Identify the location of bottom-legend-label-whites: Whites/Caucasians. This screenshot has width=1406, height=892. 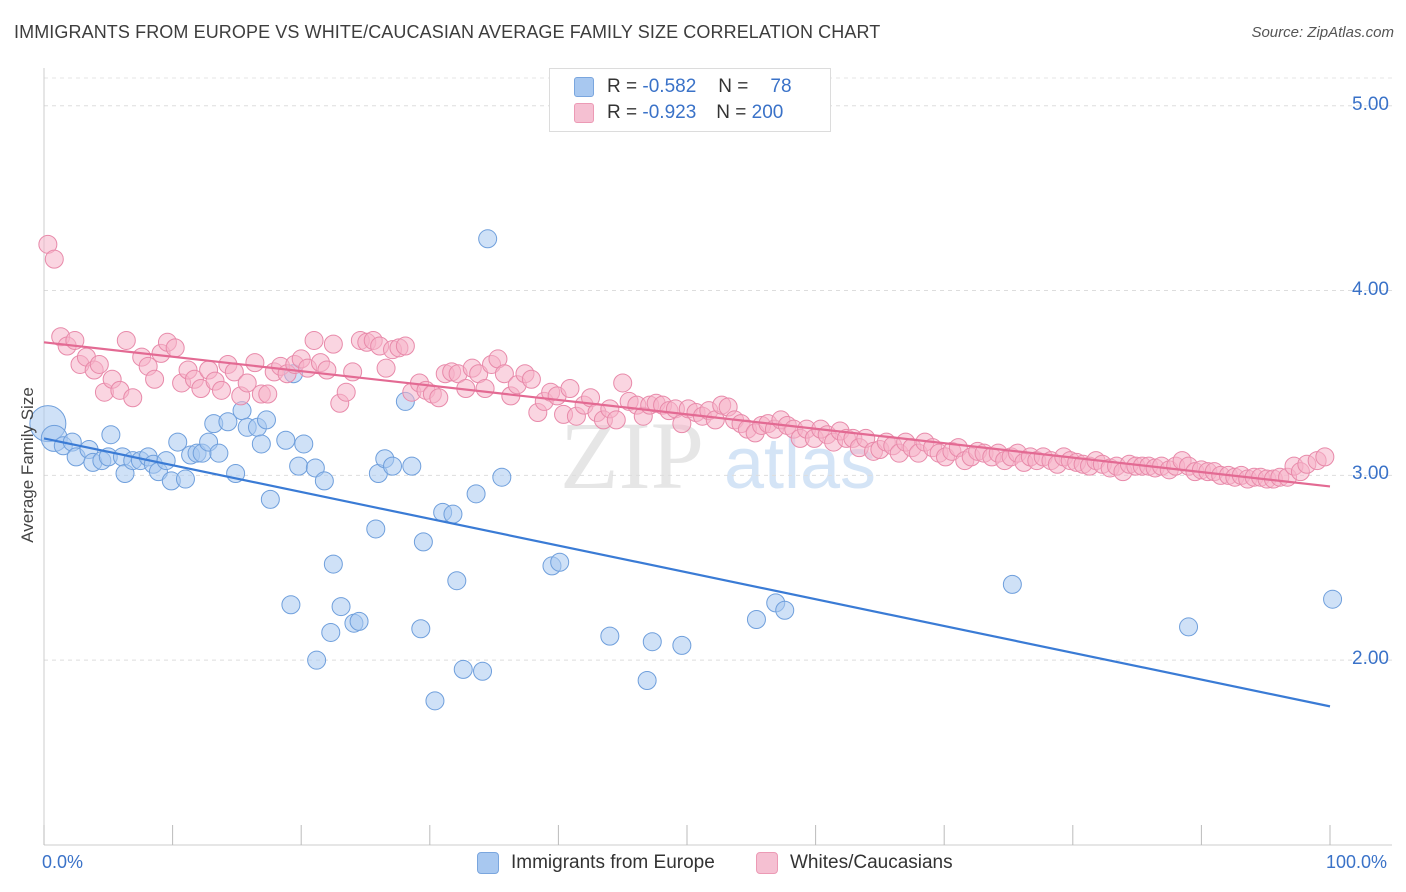
(871, 862).